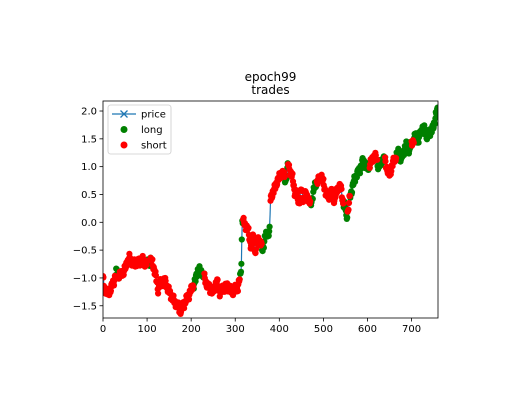 The image size is (513, 407). I want to click on y-tick-label: −1.5, so click(85, 306).